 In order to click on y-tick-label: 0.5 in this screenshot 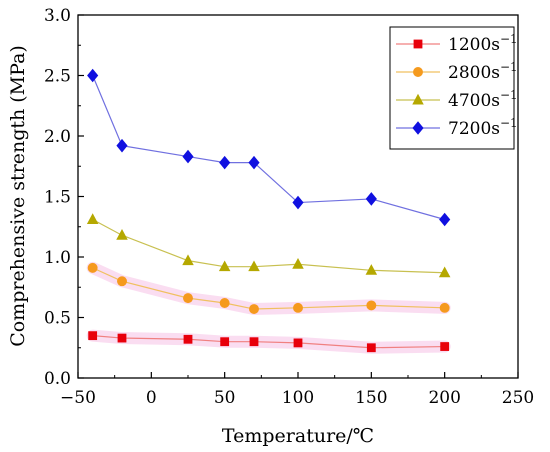, I will do `click(57, 319)`.